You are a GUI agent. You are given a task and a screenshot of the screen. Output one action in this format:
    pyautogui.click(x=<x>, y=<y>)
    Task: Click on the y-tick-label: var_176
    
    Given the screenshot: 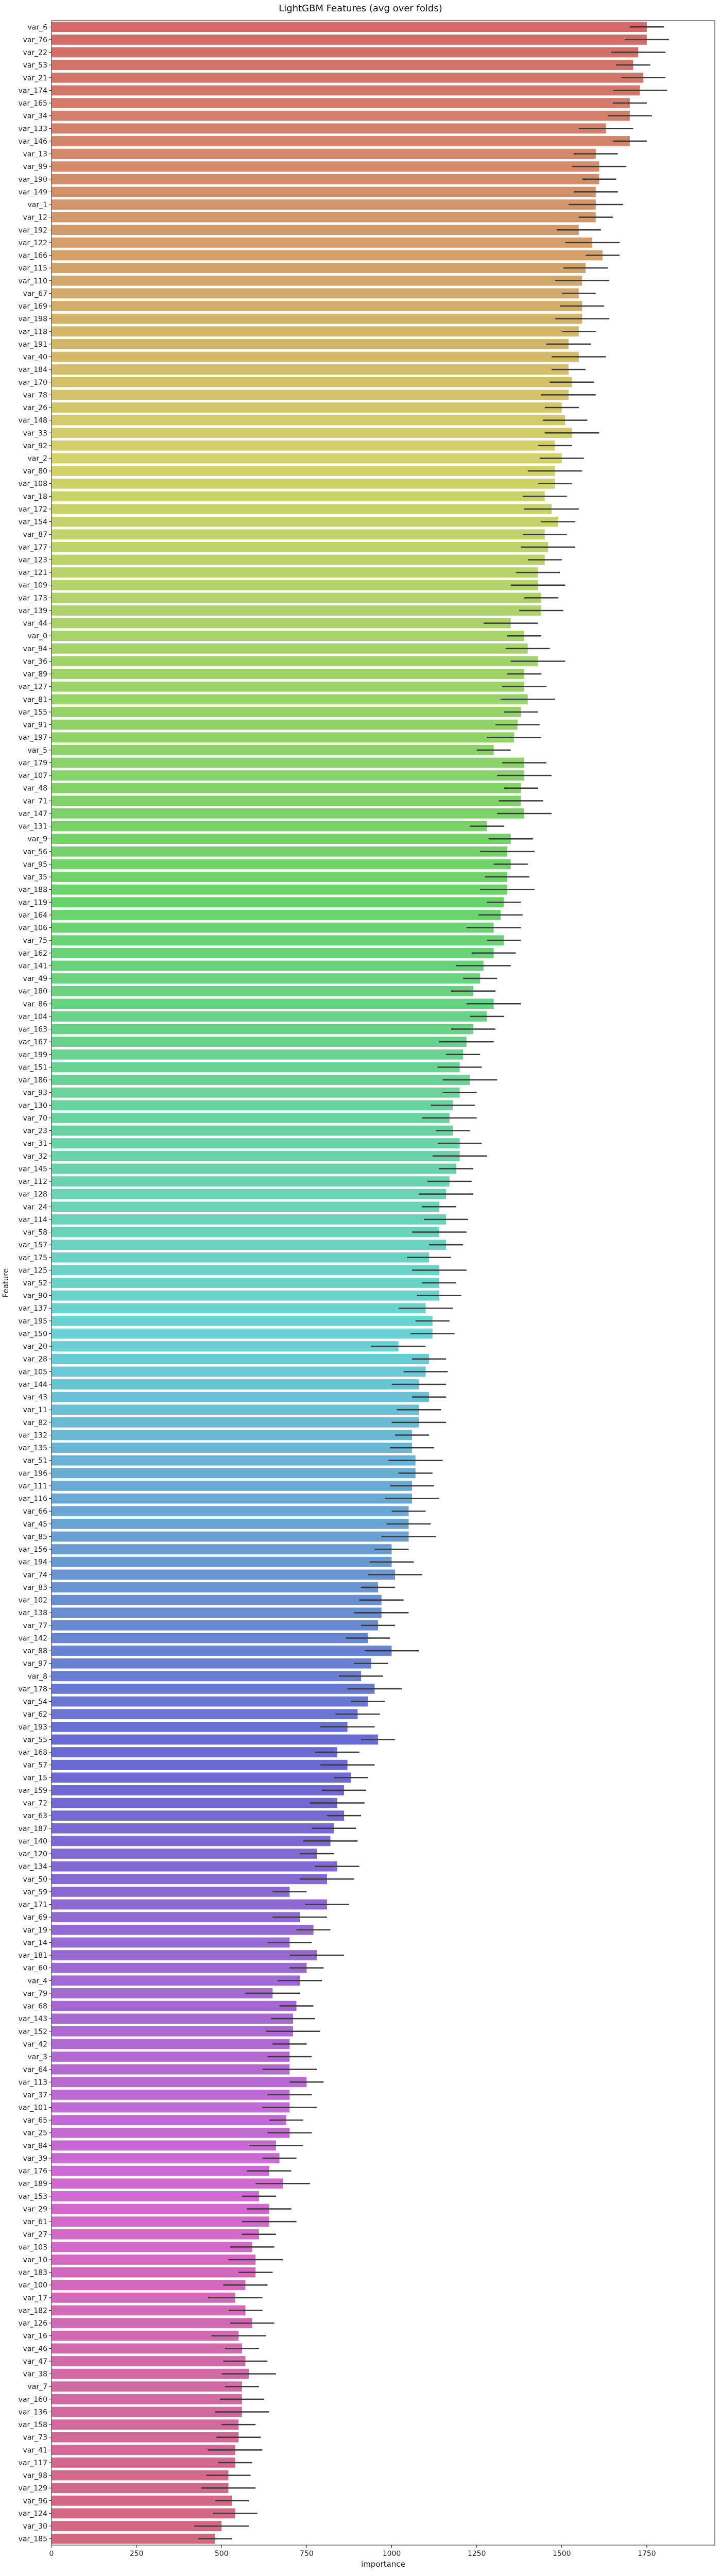 What is the action you would take?
    pyautogui.click(x=33, y=2171)
    